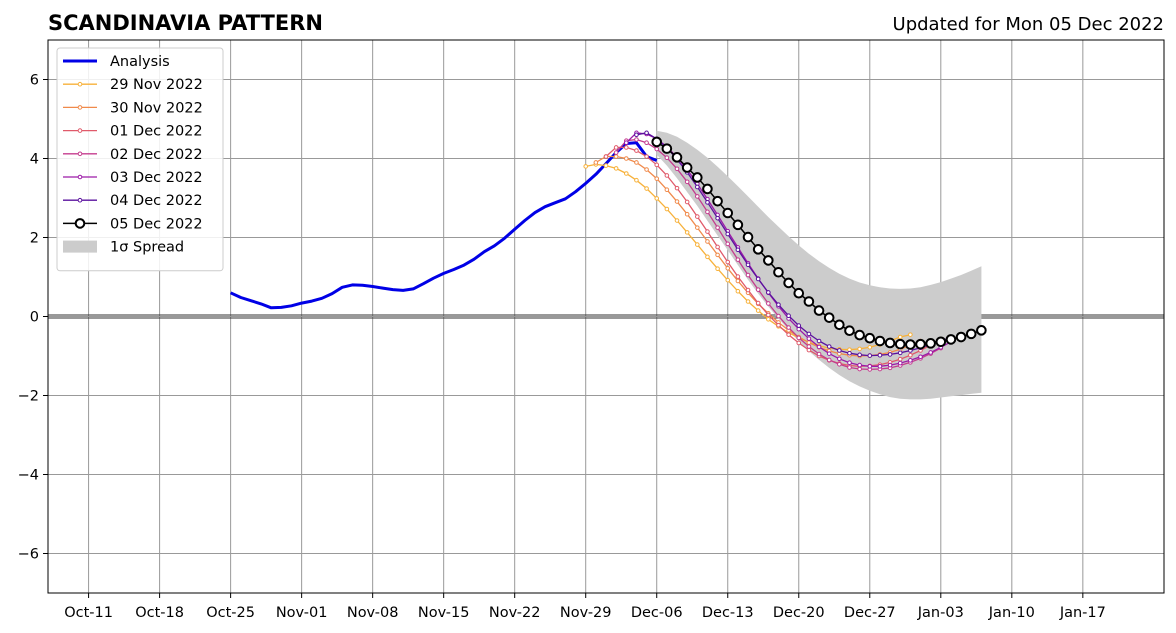 The height and width of the screenshot is (633, 1176). Describe the element at coordinates (515, 613) in the screenshot. I see `x-tick-label: Nov-22` at that location.